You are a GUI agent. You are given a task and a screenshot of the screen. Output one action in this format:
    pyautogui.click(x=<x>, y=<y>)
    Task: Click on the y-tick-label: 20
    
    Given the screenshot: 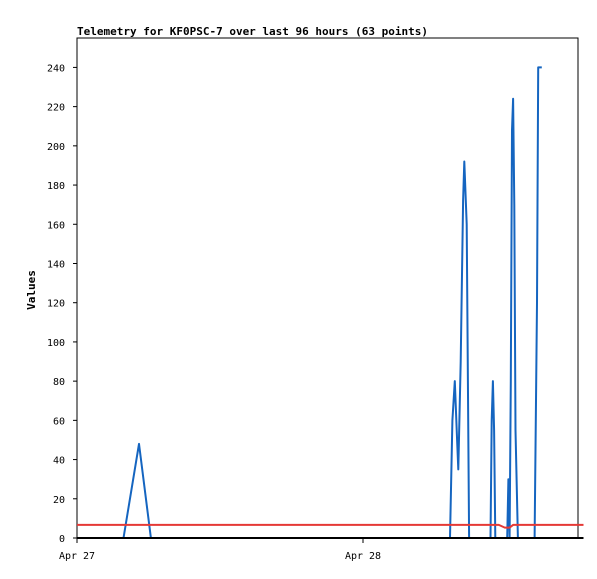 What is the action you would take?
    pyautogui.click(x=59, y=500)
    